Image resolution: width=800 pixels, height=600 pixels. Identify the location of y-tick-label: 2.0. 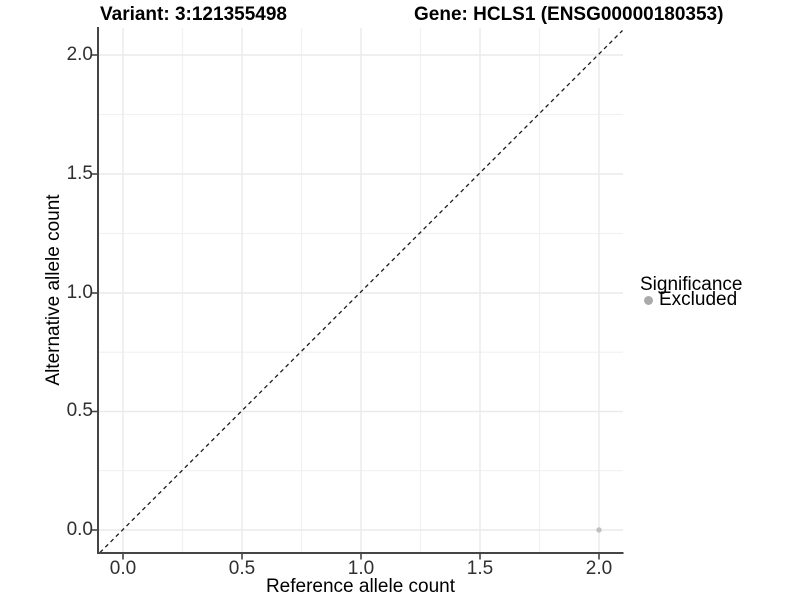
(79, 54).